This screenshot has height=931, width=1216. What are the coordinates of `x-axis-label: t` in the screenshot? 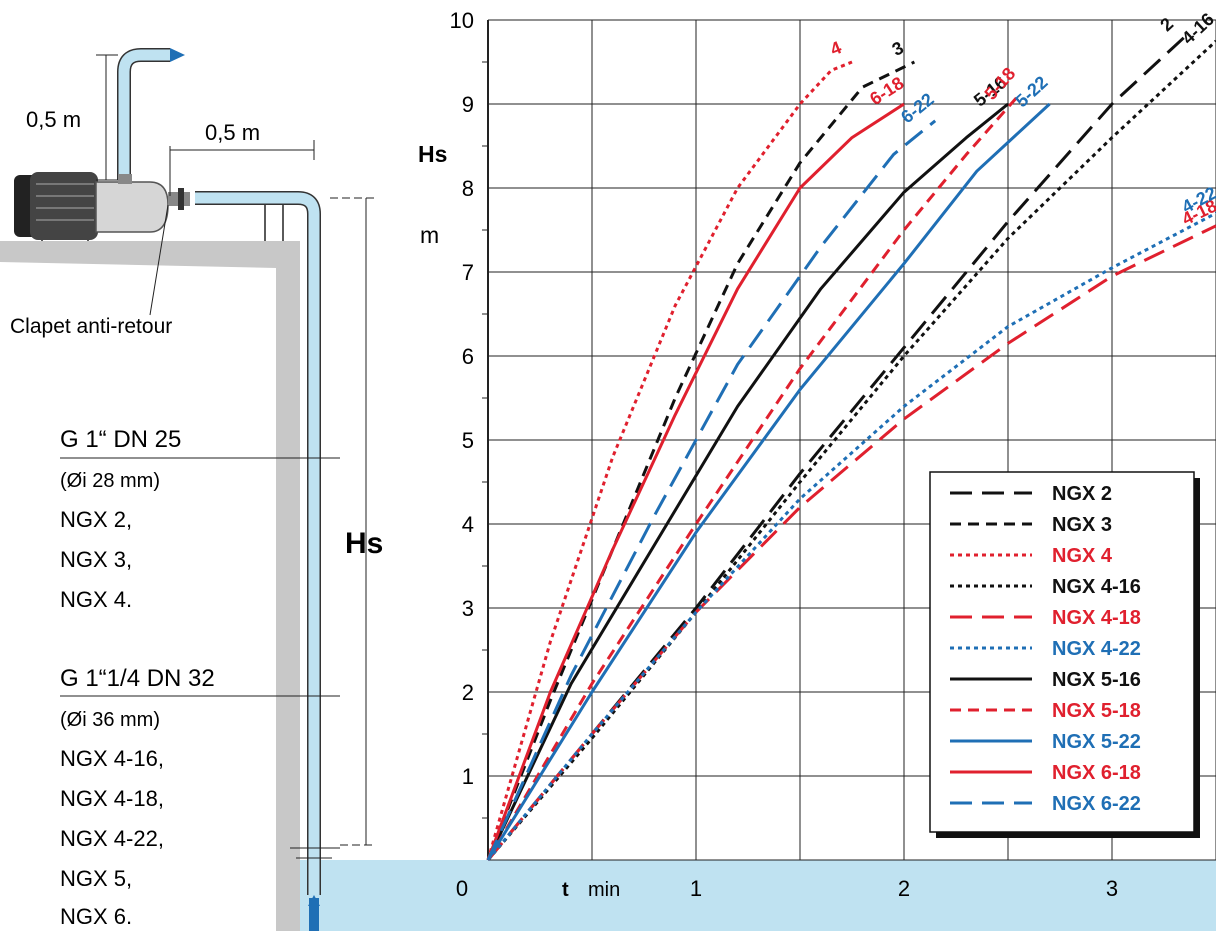 It's located at (565, 890).